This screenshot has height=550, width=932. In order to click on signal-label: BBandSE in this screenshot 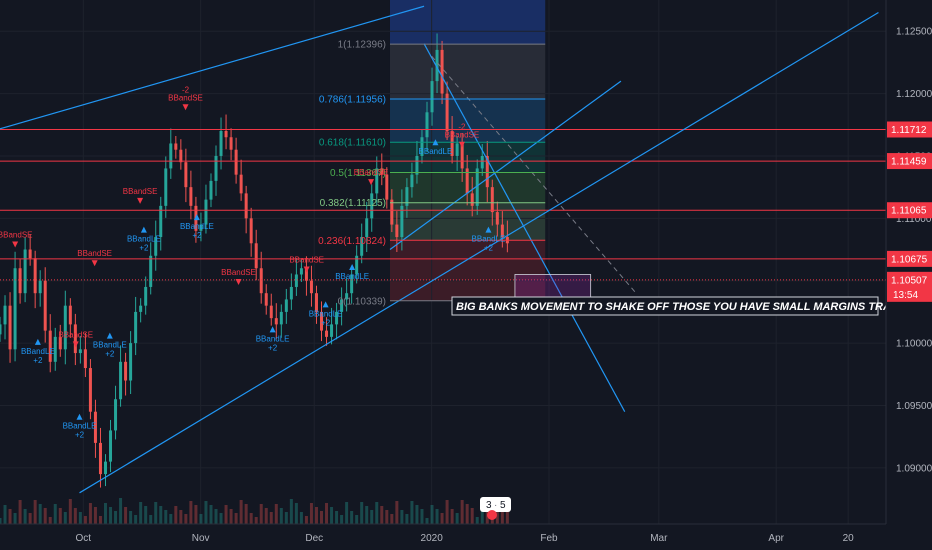, I will do `click(16, 235)`.